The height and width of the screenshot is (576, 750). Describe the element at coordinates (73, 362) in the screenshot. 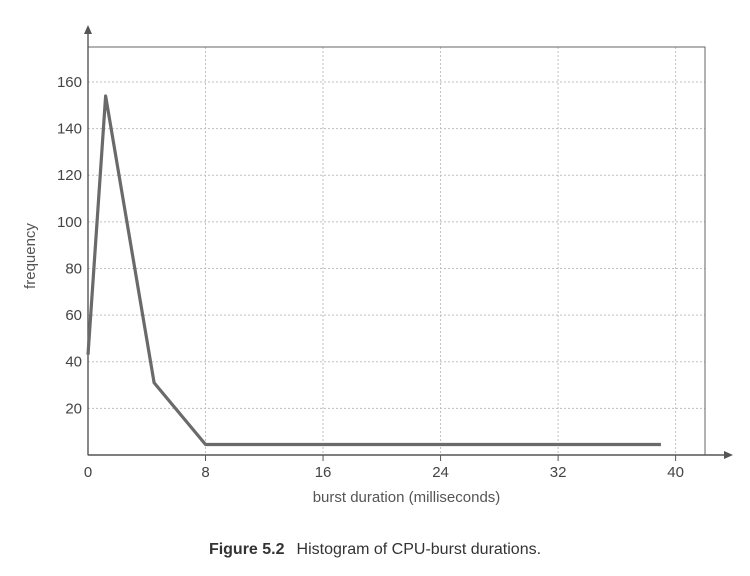

I see `y-tick-label: 40` at that location.